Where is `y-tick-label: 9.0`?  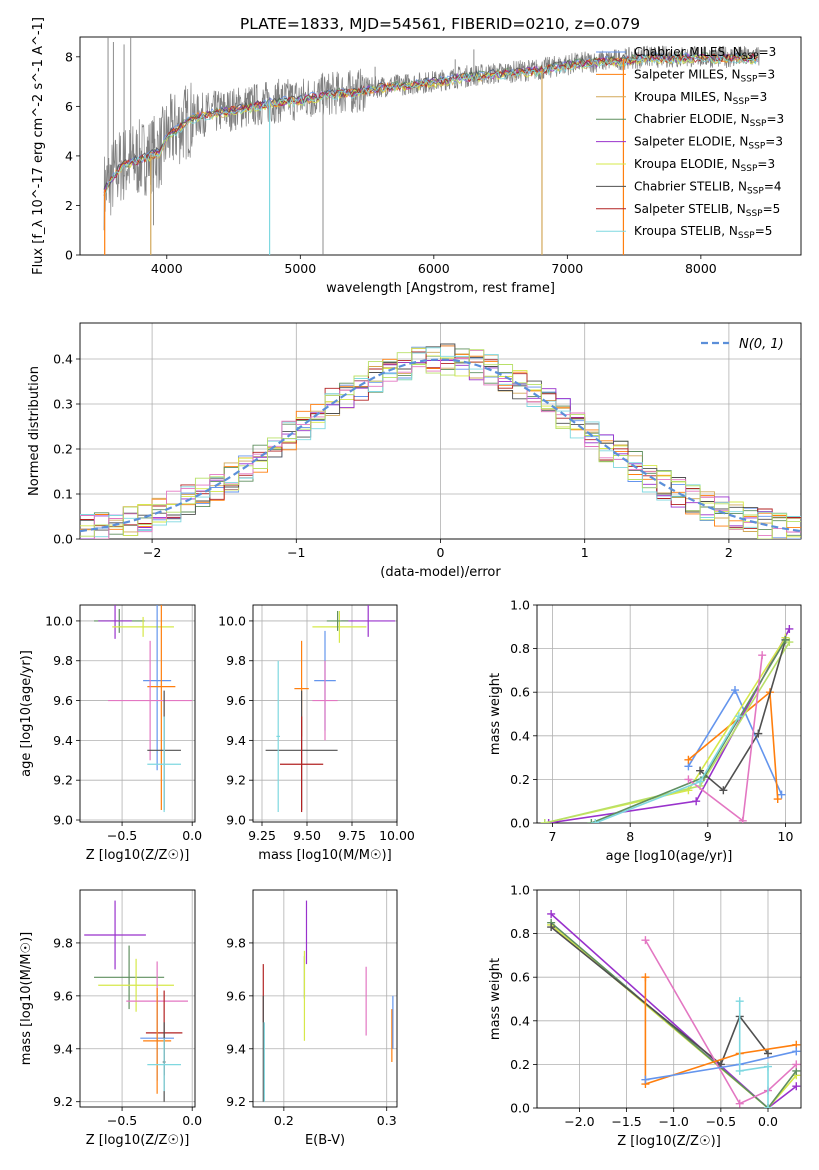 y-tick-label: 9.0 is located at coordinates (63, 820).